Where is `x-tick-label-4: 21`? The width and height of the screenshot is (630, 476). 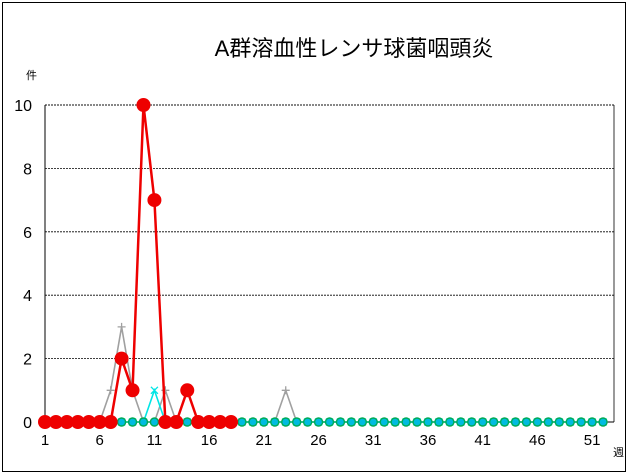
x-tick-label-4: 21 is located at coordinates (264, 440).